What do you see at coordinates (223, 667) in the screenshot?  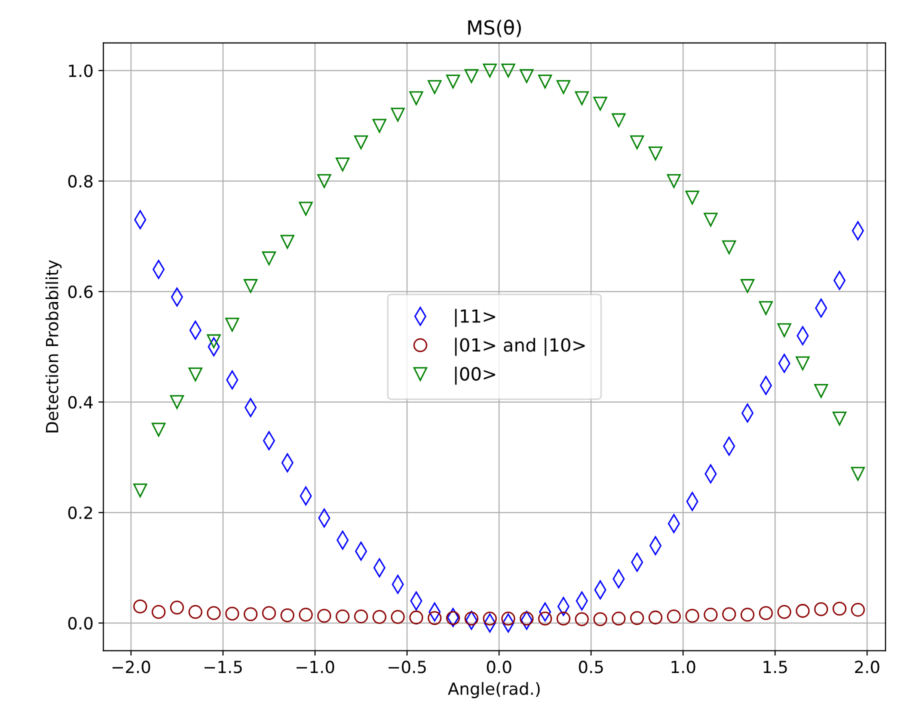 I see `x-tick-label: −1.5` at bounding box center [223, 667].